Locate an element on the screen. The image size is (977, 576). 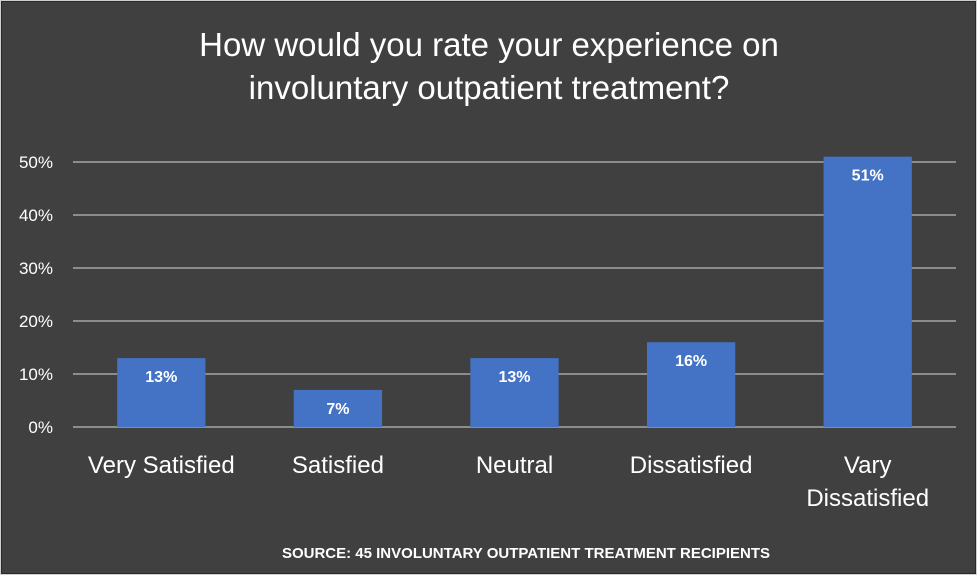
data-label-1: 13% is located at coordinates (161, 377).